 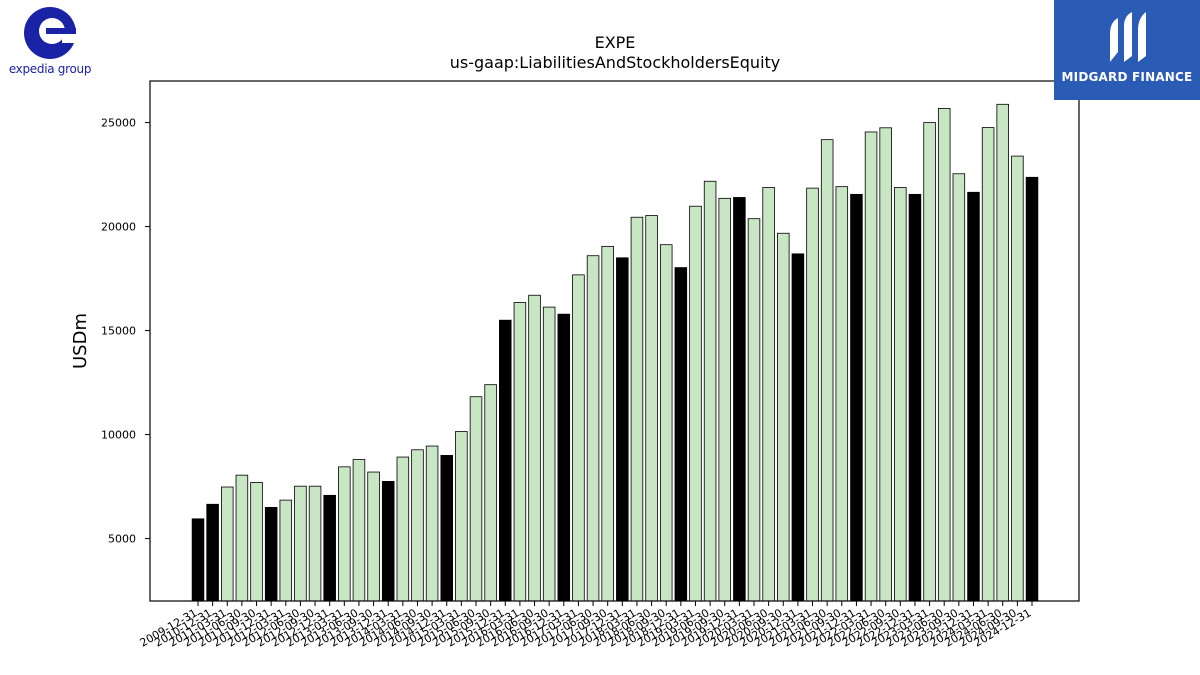 What do you see at coordinates (1128, 37) in the screenshot?
I see `midgard-m-icon` at bounding box center [1128, 37].